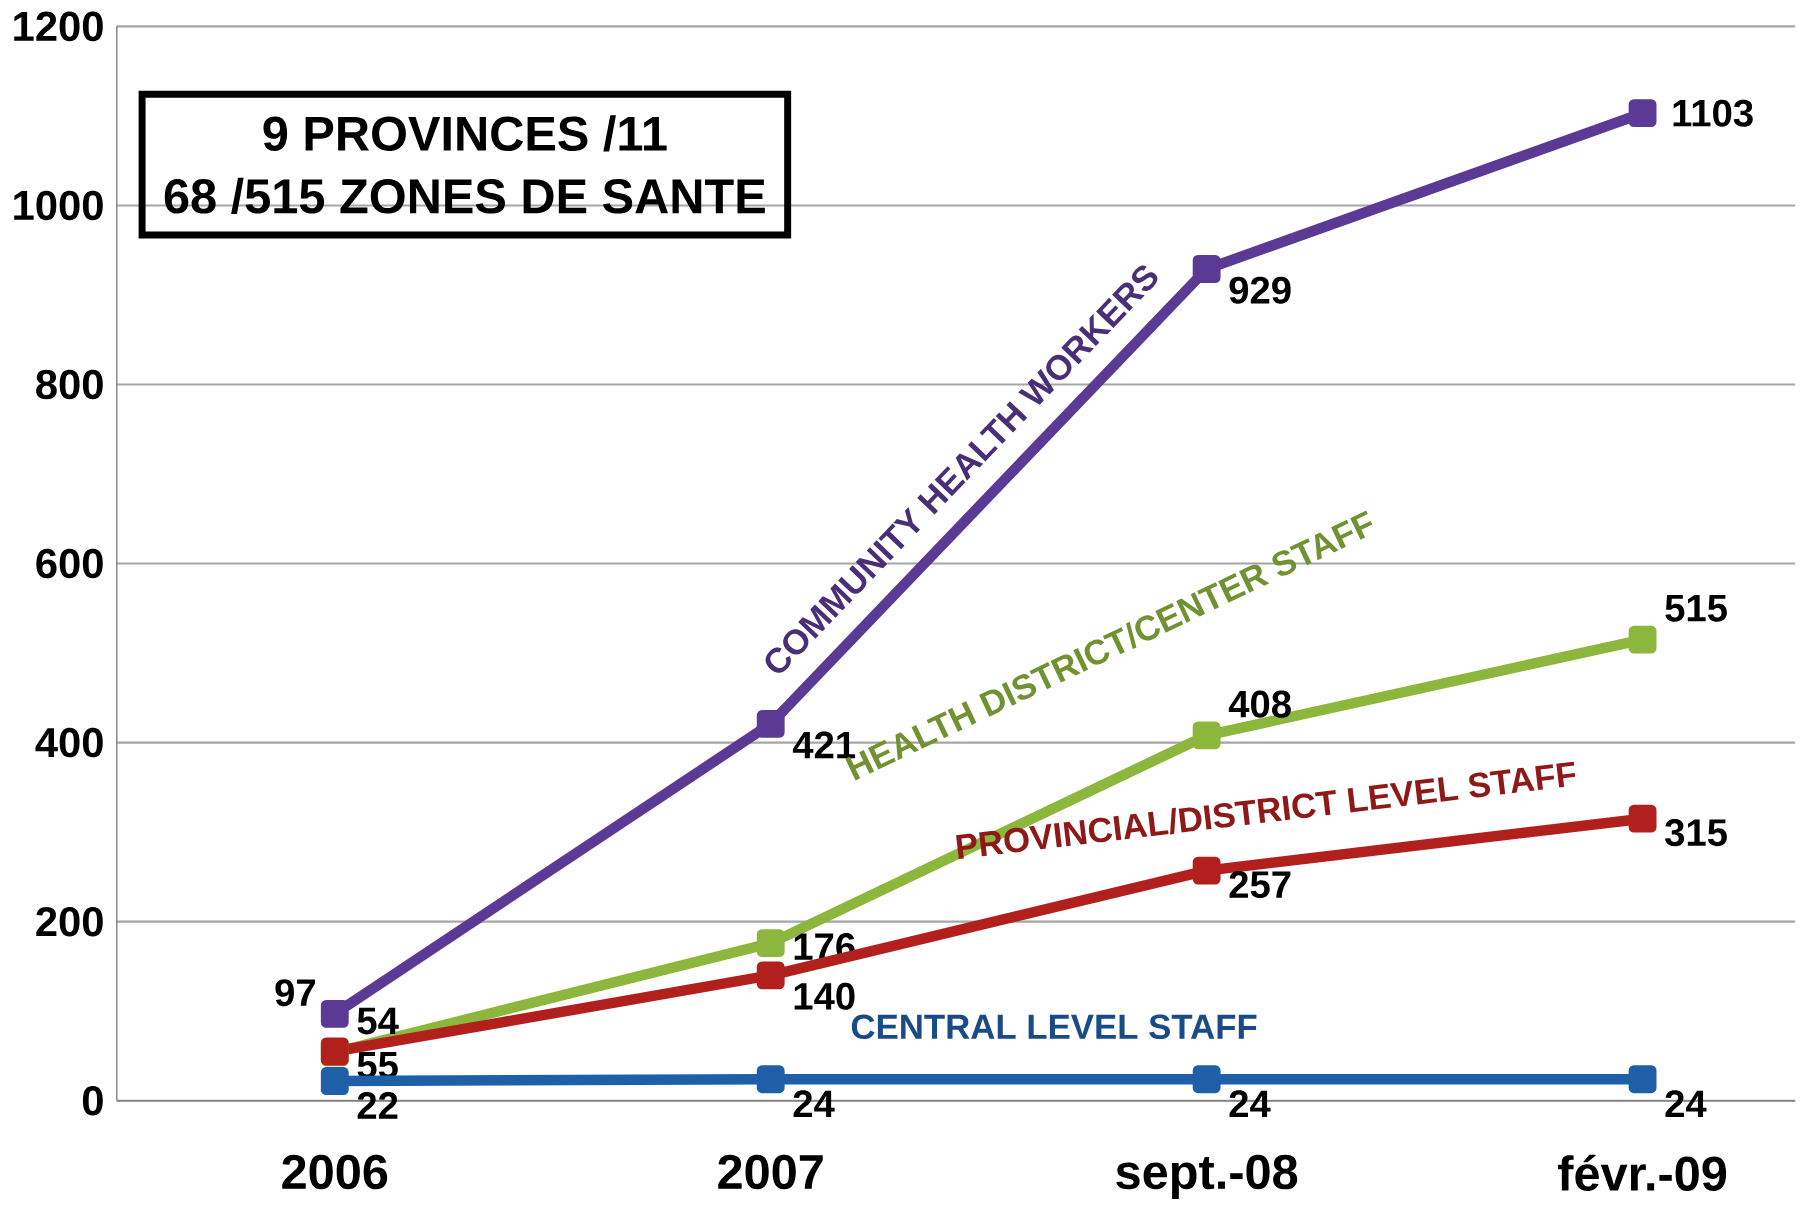  I want to click on x-tick-label: sept.-08, so click(1207, 1177).